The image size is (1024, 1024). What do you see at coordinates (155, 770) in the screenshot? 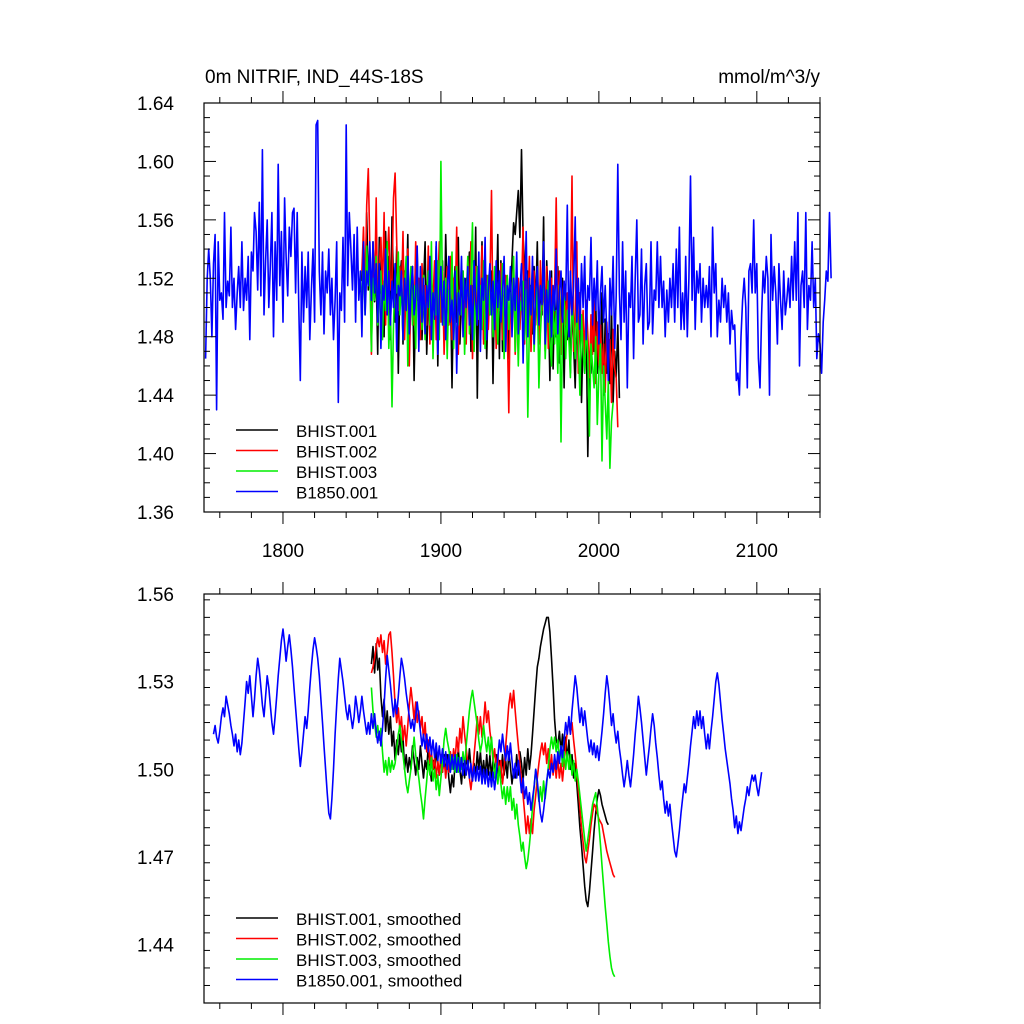
I see `y-tick-label: 1.50` at bounding box center [155, 770].